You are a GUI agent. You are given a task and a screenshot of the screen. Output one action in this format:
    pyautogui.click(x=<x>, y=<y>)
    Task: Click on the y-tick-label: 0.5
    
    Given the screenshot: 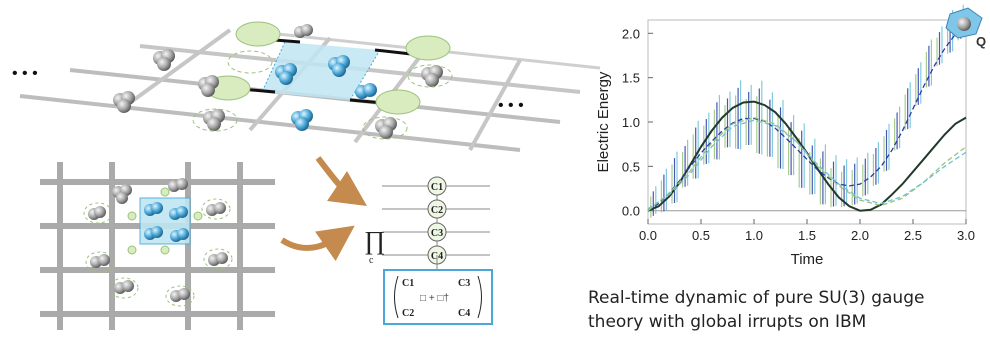 What is the action you would take?
    pyautogui.click(x=631, y=166)
    